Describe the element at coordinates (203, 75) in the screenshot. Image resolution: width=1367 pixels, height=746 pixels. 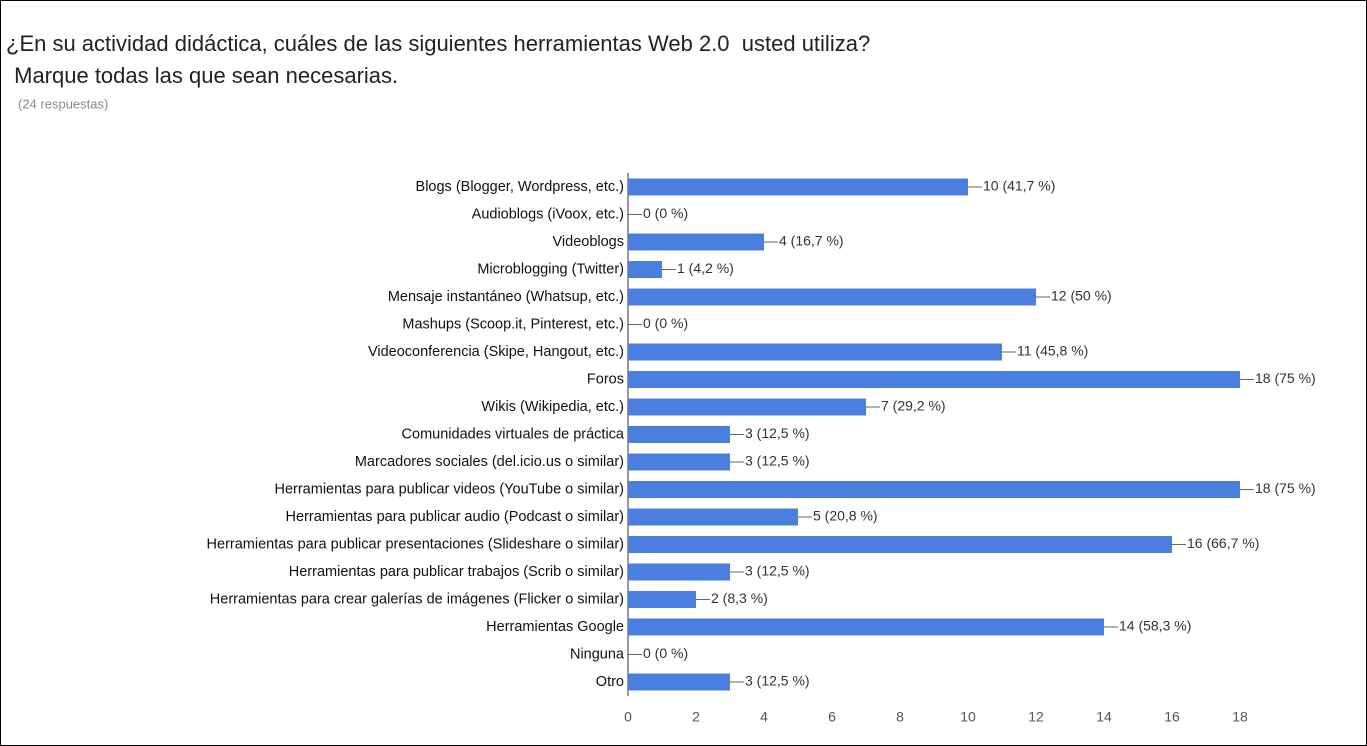
I see `chart-title: Marque todas las que sean necesarias.` at that location.